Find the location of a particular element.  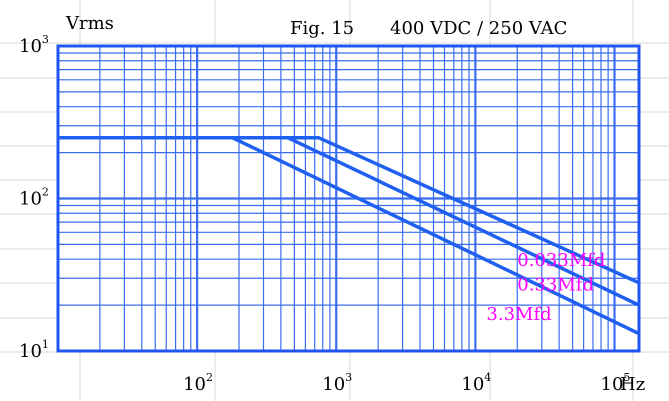

series-label-layer: 0.033Mfd 0.33Mfd 3.3Mfd is located at coordinates (545, 287).